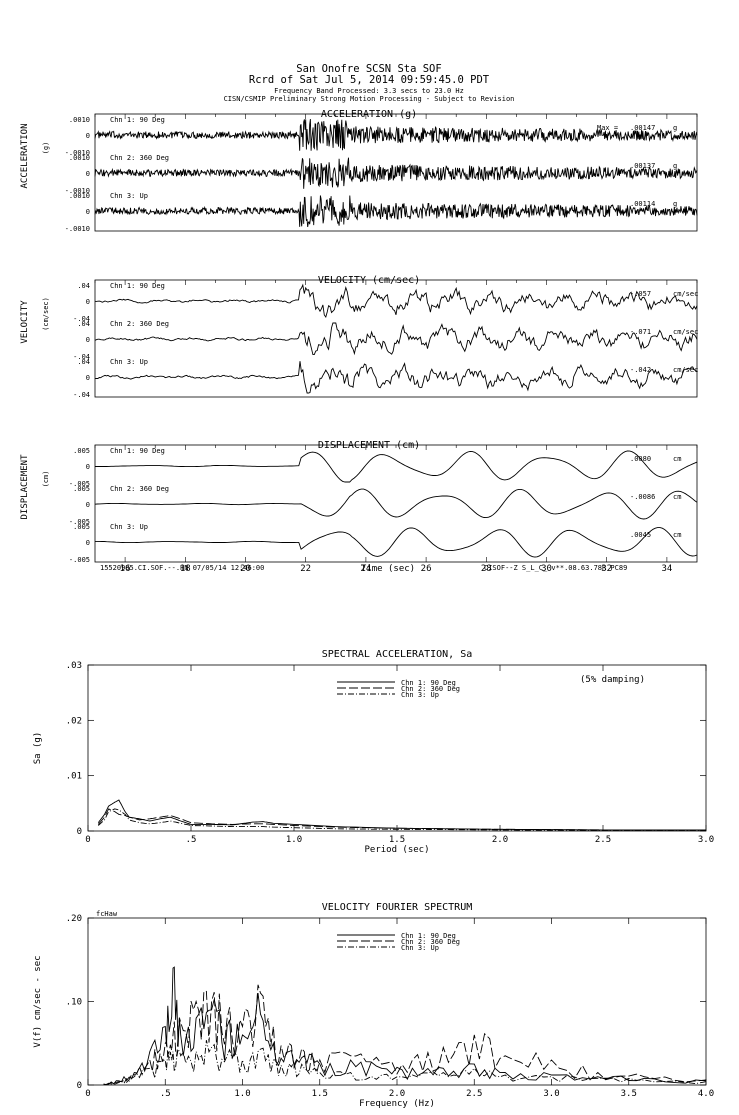 The width and height of the screenshot is (739, 1115). Describe the element at coordinates (640, 535) in the screenshot. I see `max-value: .0045` at that location.